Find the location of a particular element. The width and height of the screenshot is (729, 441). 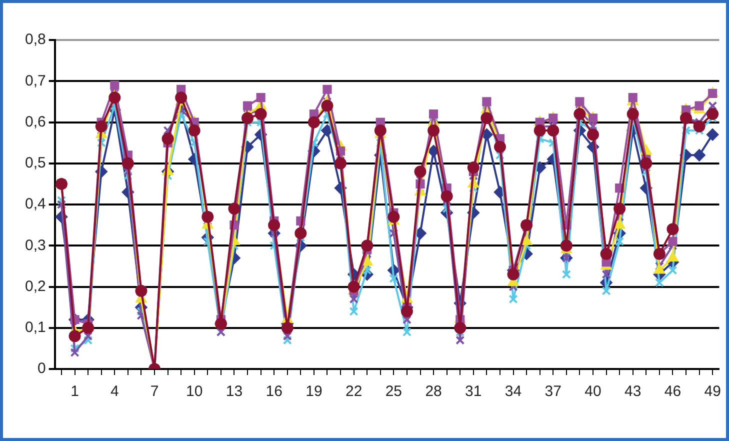

y-tick-label: 0 is located at coordinates (42, 369).